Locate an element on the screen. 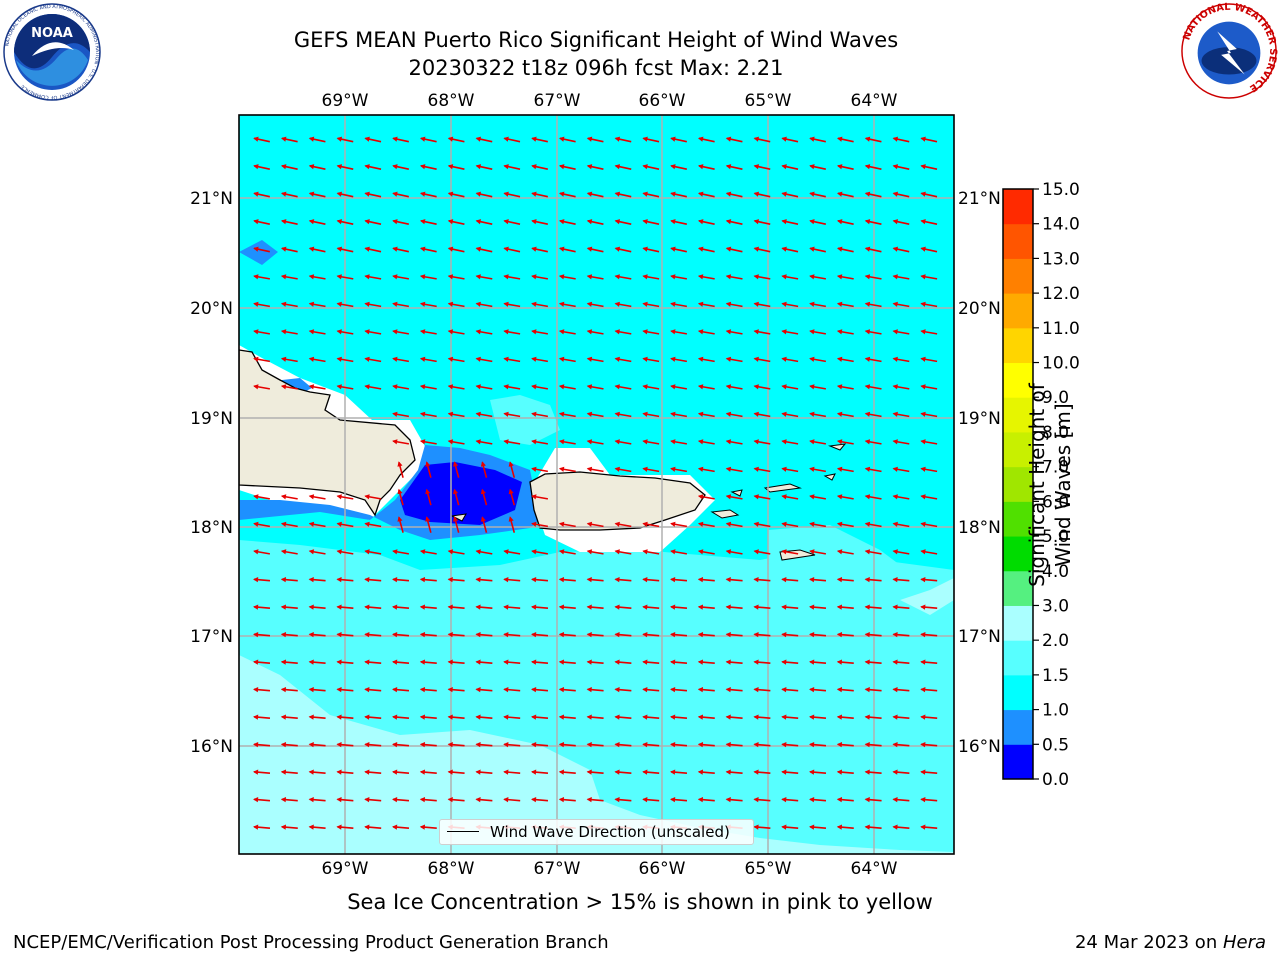 This screenshot has width=1280, height=960. colorbar-tick-label: 1.0 is located at coordinates (1055, 711).